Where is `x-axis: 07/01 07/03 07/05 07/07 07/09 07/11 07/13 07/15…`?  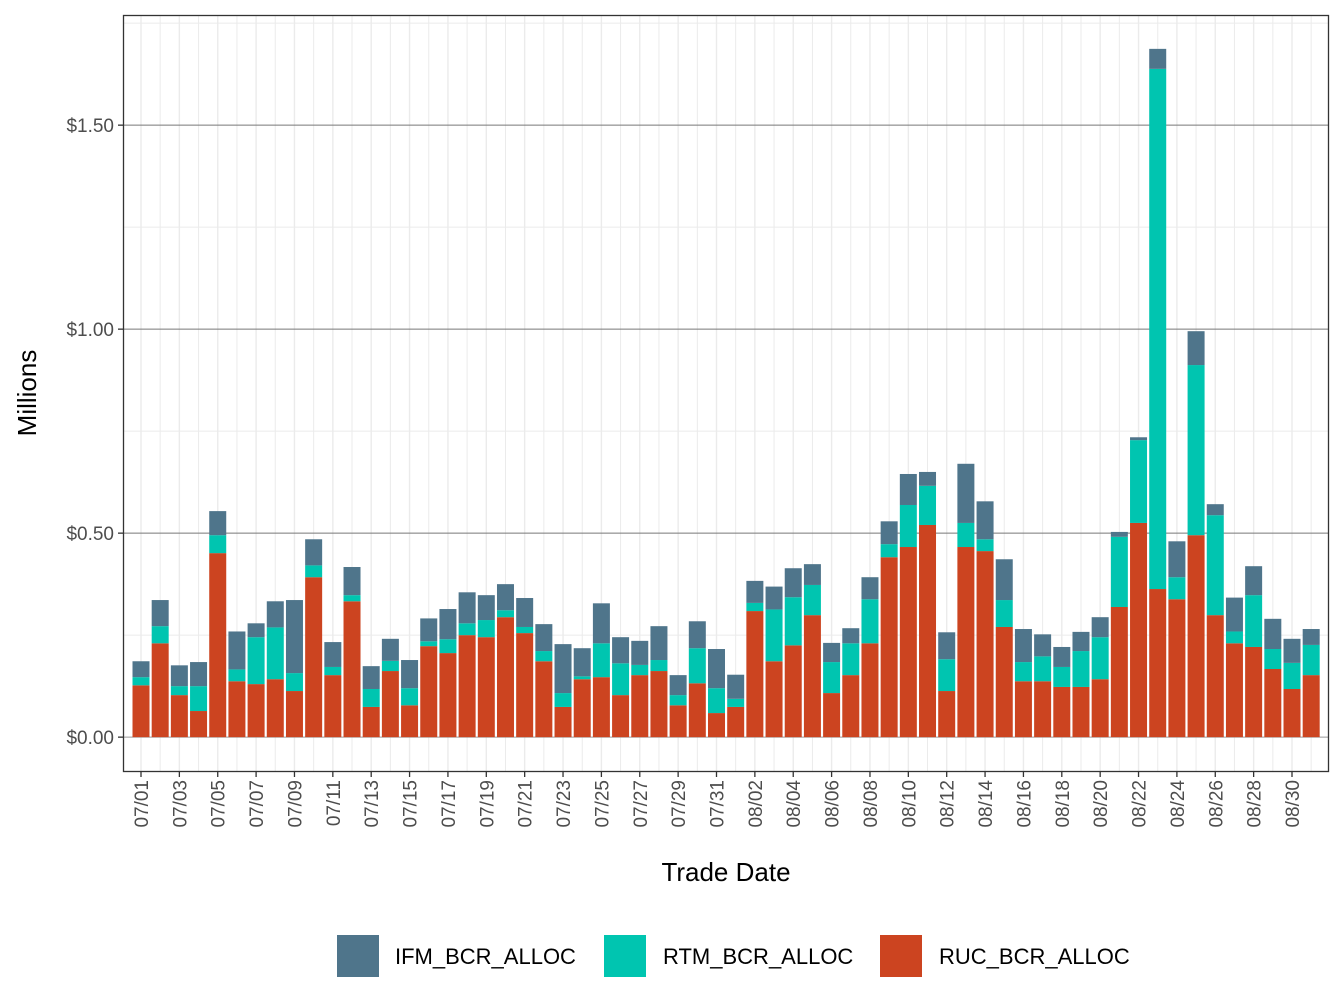
x-axis: 07/01 07/03 07/05 07/07 07/09 07/11 07/13 07/15… is located at coordinates (718, 799).